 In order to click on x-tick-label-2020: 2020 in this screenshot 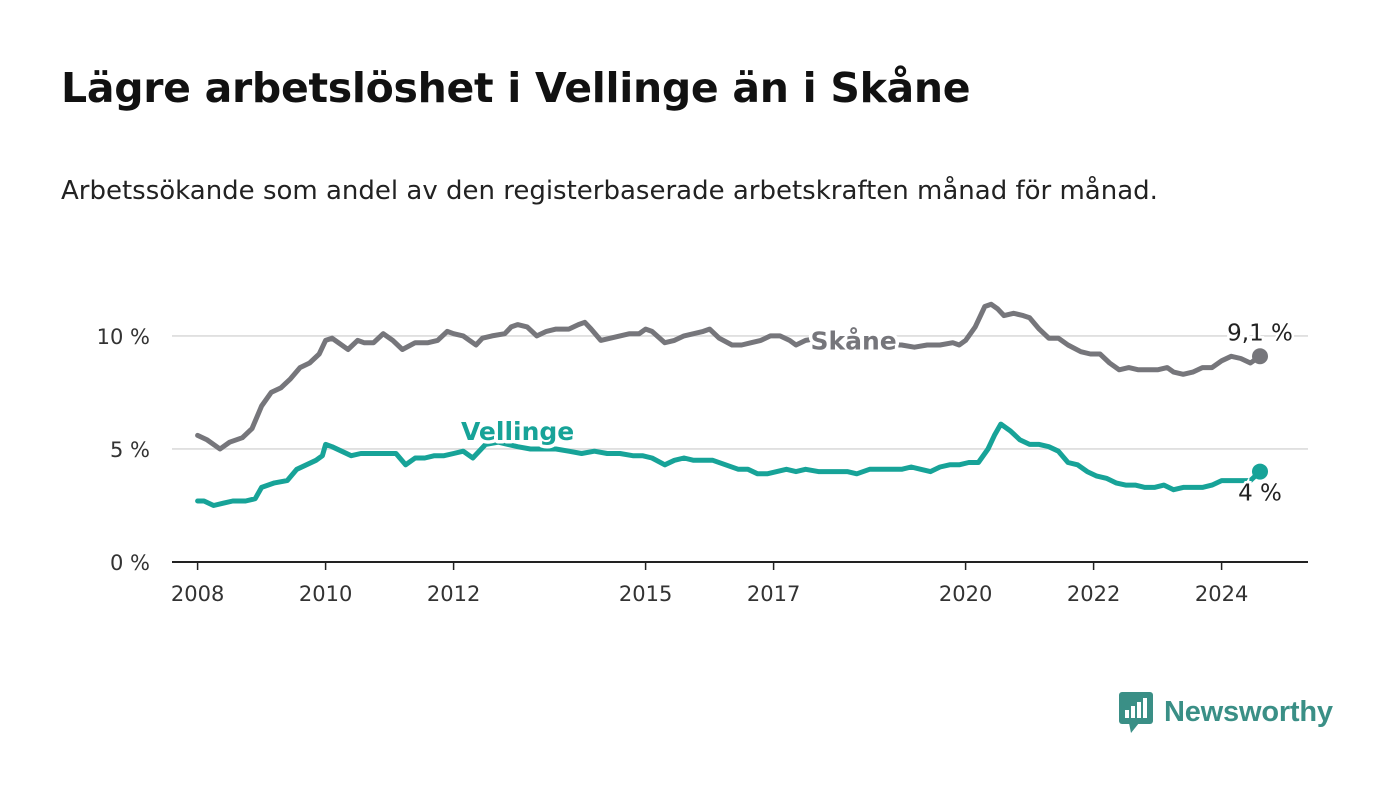, I will do `click(965, 594)`.